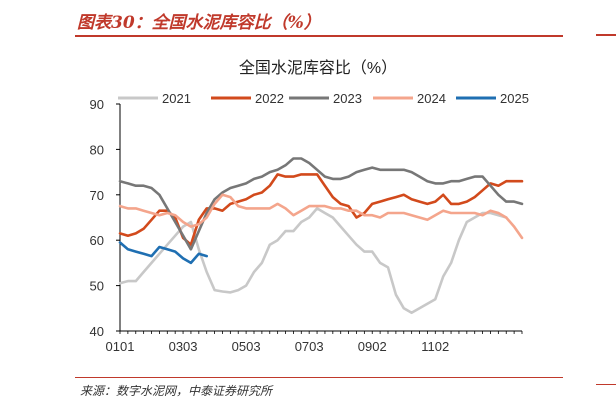 This screenshot has height=407, width=616. What do you see at coordinates (120, 346) in the screenshot?
I see `x-tick-label: 0101` at bounding box center [120, 346].